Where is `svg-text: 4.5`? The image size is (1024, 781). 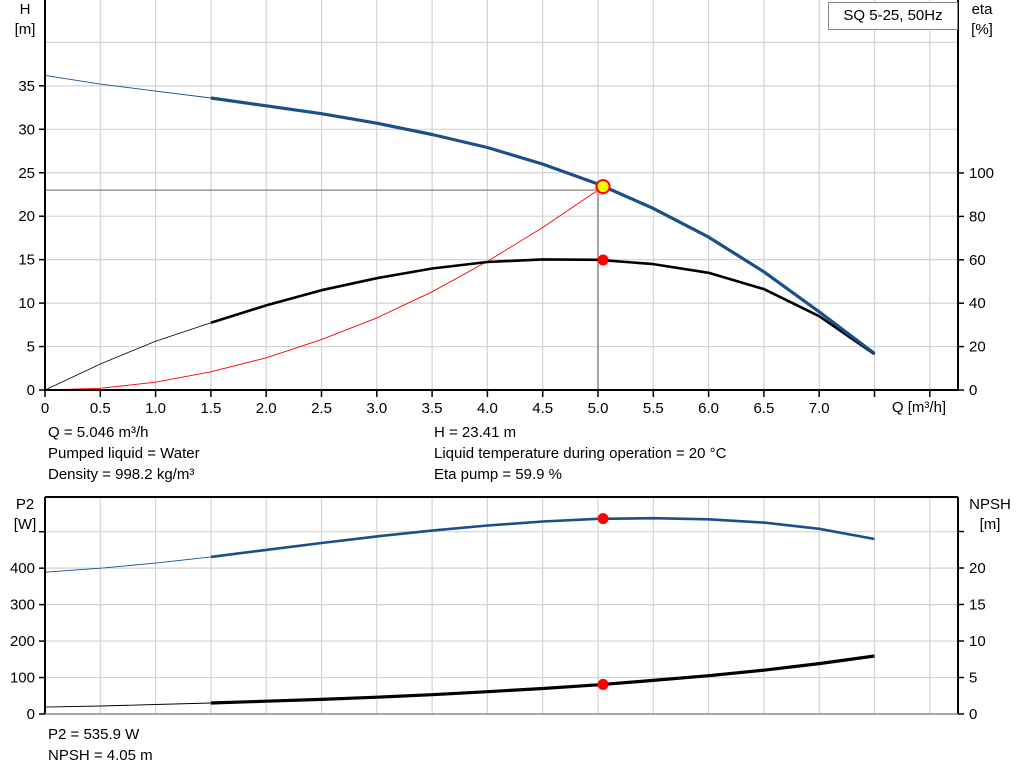 svg-text: 4.5 is located at coordinates (542, 408).